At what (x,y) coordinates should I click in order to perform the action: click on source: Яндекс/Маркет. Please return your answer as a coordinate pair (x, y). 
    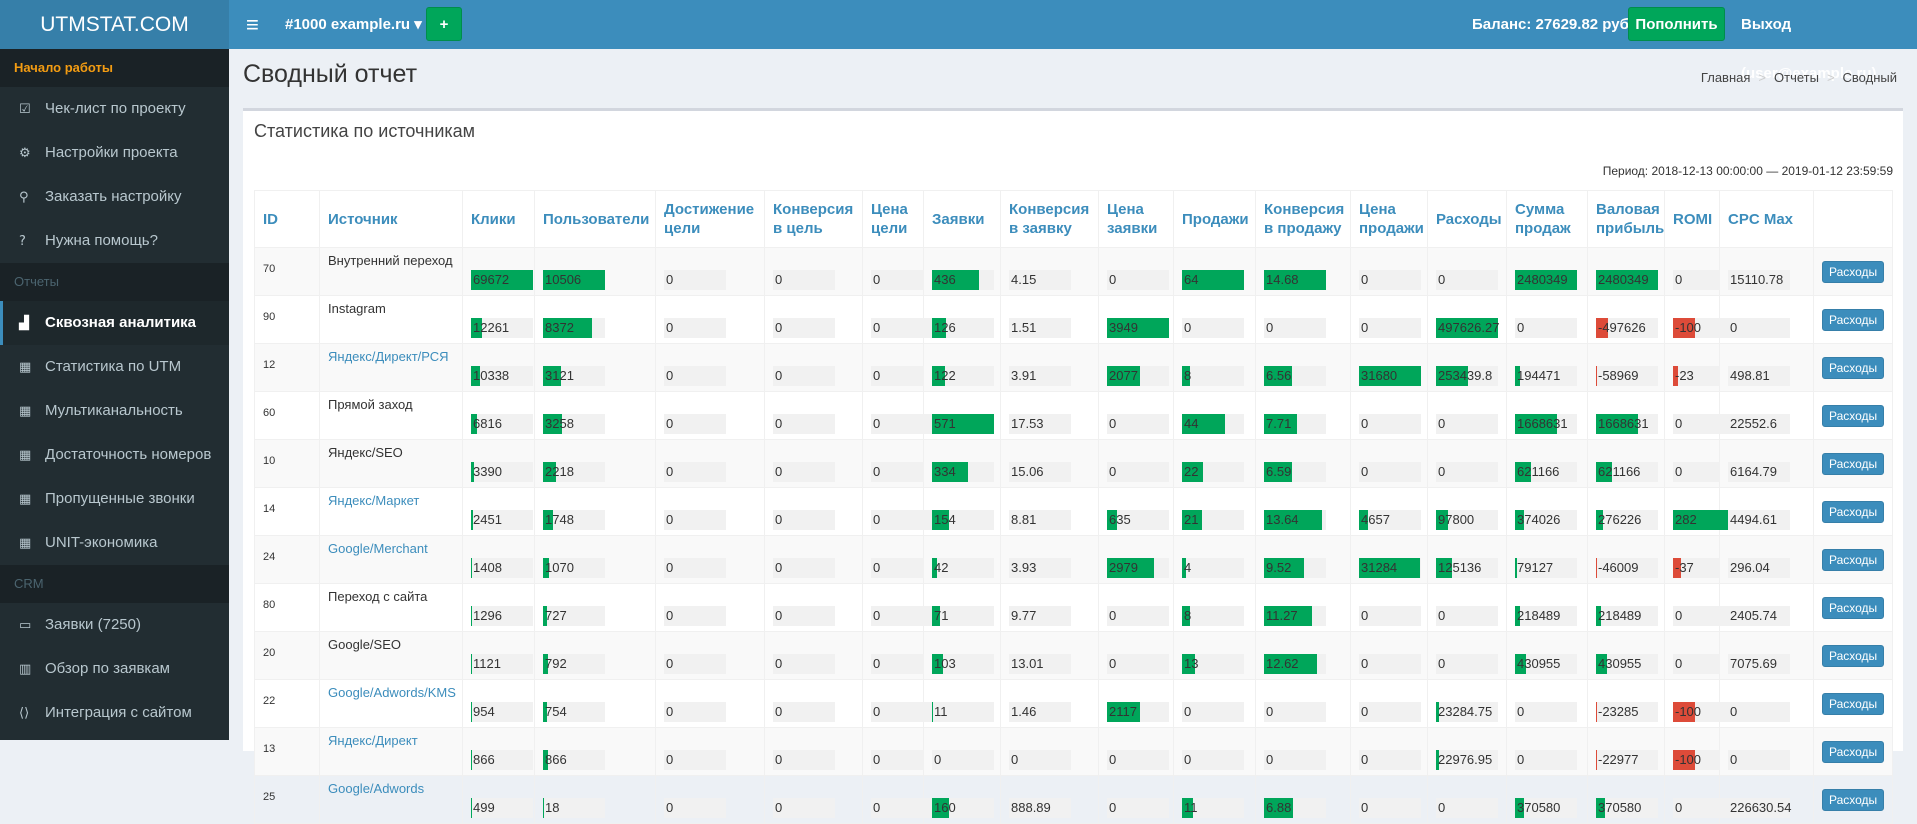
    Looking at the image, I should click on (391, 512).